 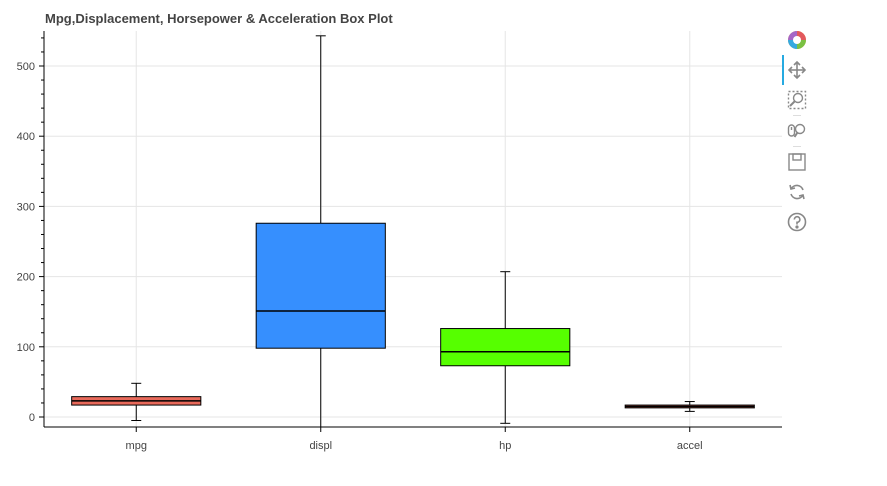 I want to click on box-displ, so click(x=320, y=231).